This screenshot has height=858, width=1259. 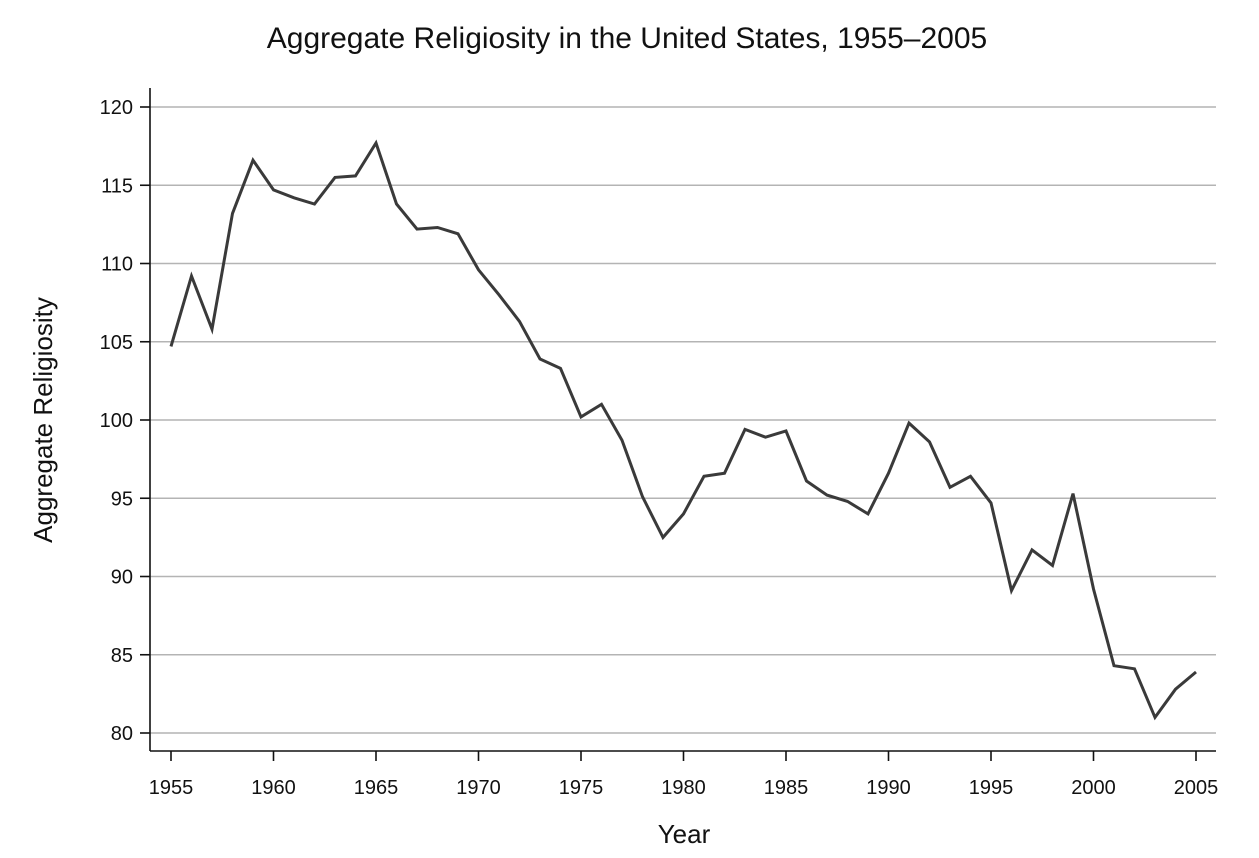 What do you see at coordinates (116, 421) in the screenshot?
I see `y-tick-label: 100` at bounding box center [116, 421].